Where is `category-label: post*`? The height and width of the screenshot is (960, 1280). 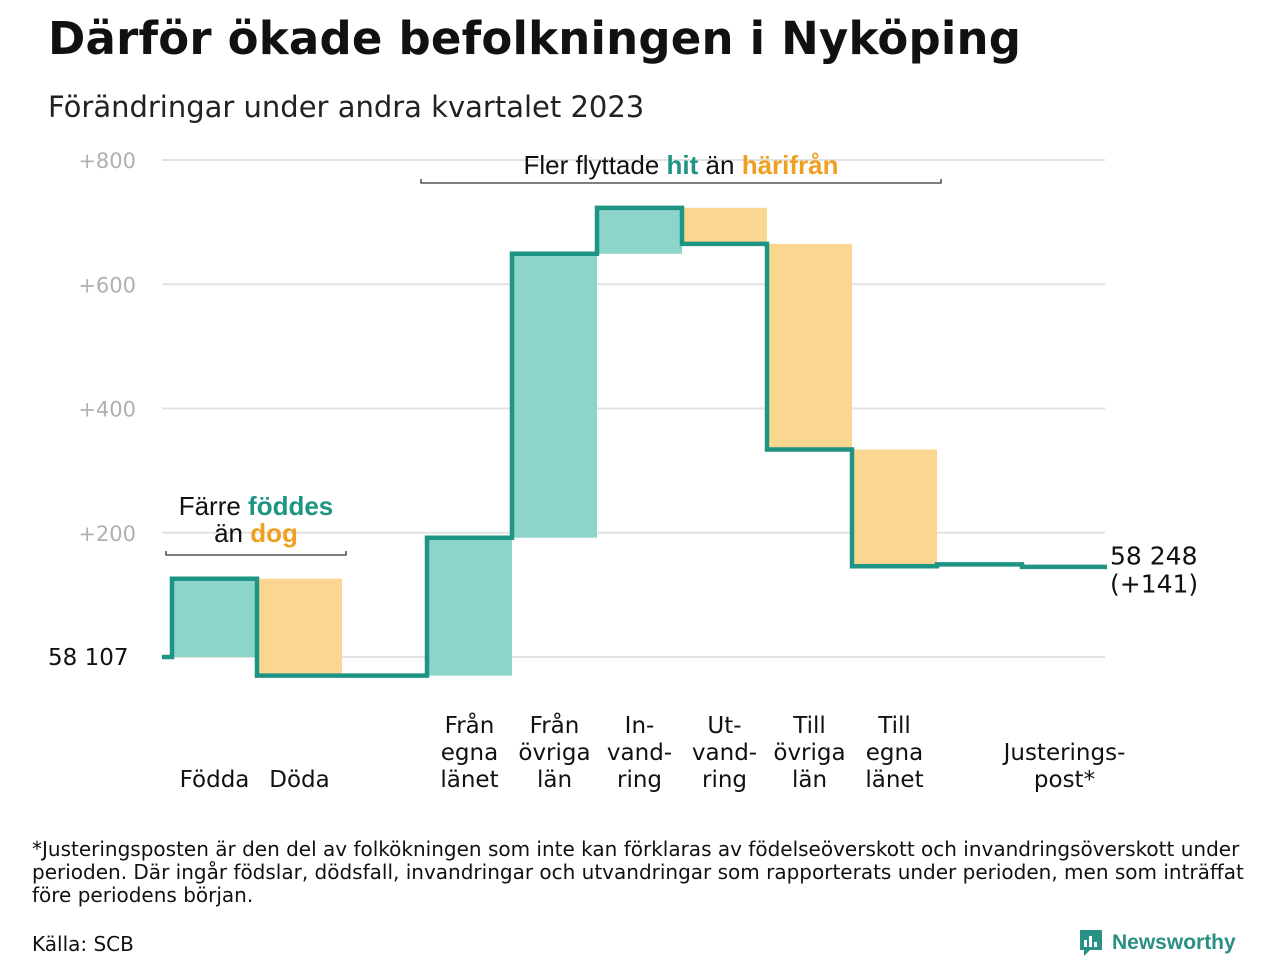
category-label: post* is located at coordinates (1064, 780).